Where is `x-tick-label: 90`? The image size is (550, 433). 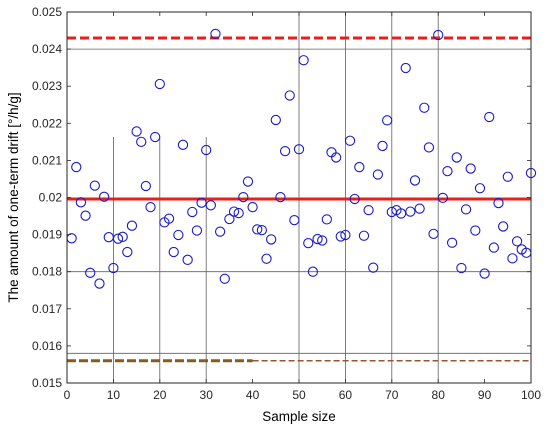 x-tick-label: 90 is located at coordinates (485, 395).